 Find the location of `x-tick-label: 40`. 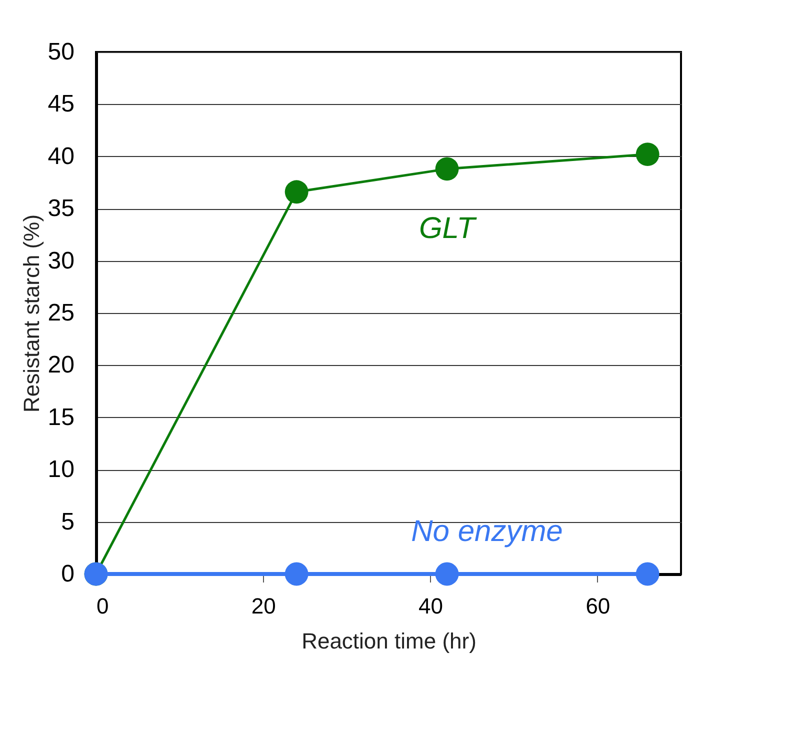

x-tick-label: 40 is located at coordinates (431, 606).